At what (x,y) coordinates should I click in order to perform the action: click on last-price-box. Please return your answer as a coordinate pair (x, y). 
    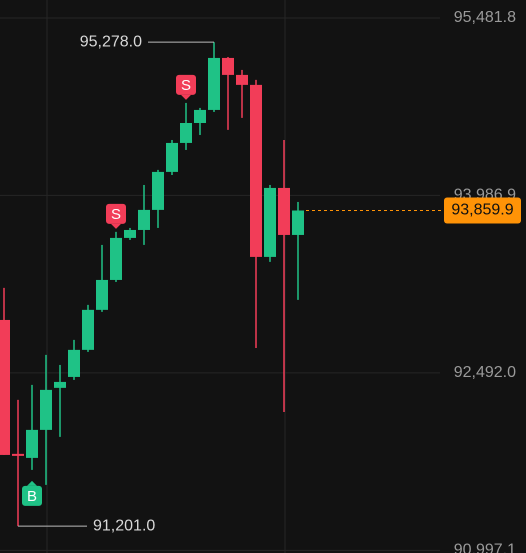
    Looking at the image, I should click on (482, 210).